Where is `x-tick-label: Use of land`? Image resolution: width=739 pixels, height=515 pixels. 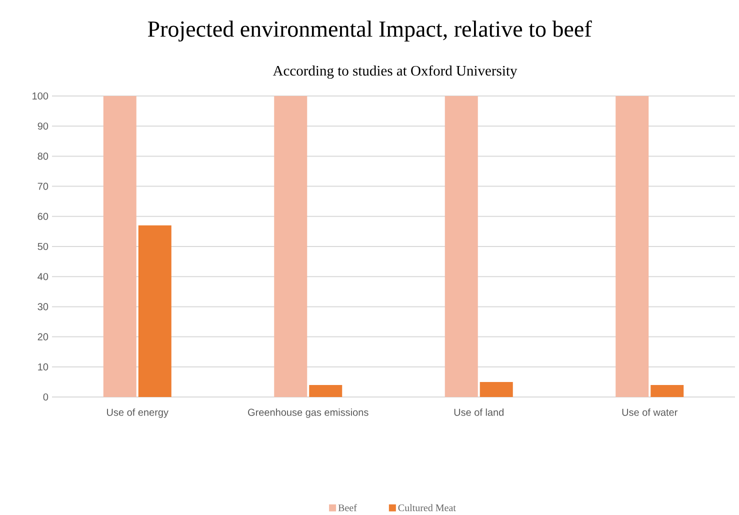 x-tick-label: Use of land is located at coordinates (479, 412).